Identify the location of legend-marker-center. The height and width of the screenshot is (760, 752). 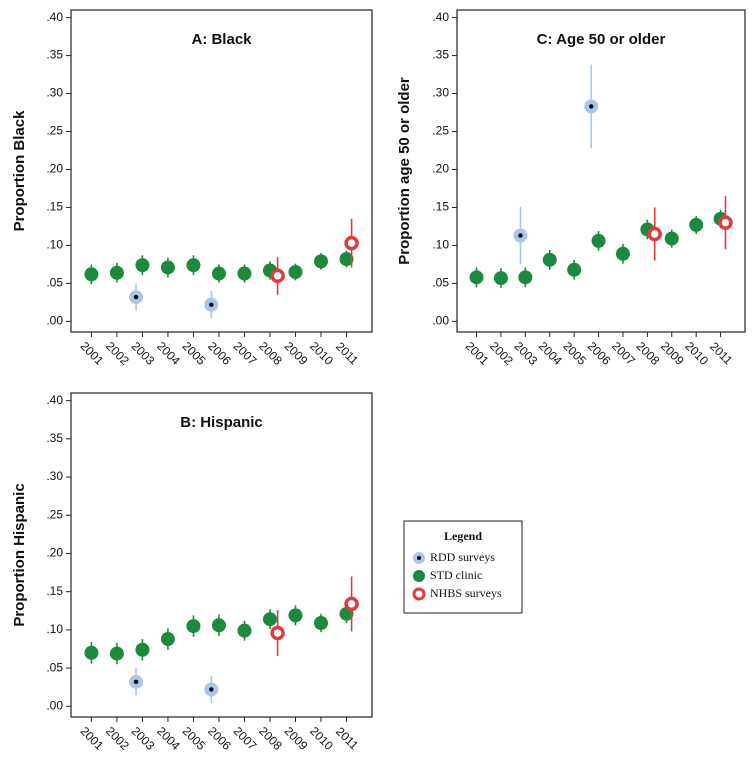
(419, 558).